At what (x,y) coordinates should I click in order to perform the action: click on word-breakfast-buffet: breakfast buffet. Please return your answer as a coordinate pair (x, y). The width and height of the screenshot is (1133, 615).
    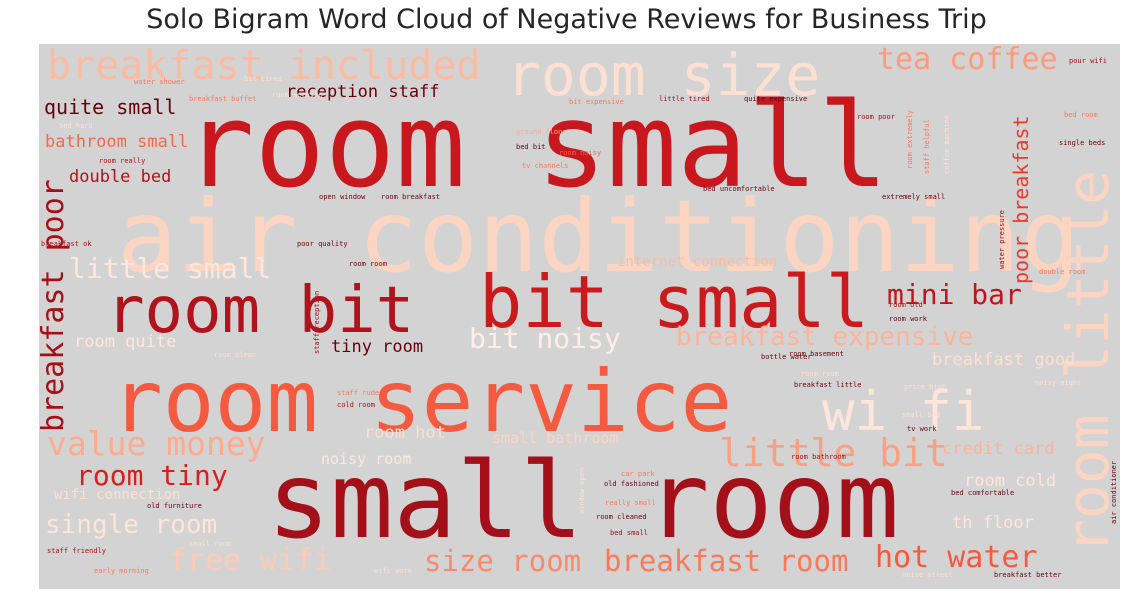
    Looking at the image, I should click on (223, 99).